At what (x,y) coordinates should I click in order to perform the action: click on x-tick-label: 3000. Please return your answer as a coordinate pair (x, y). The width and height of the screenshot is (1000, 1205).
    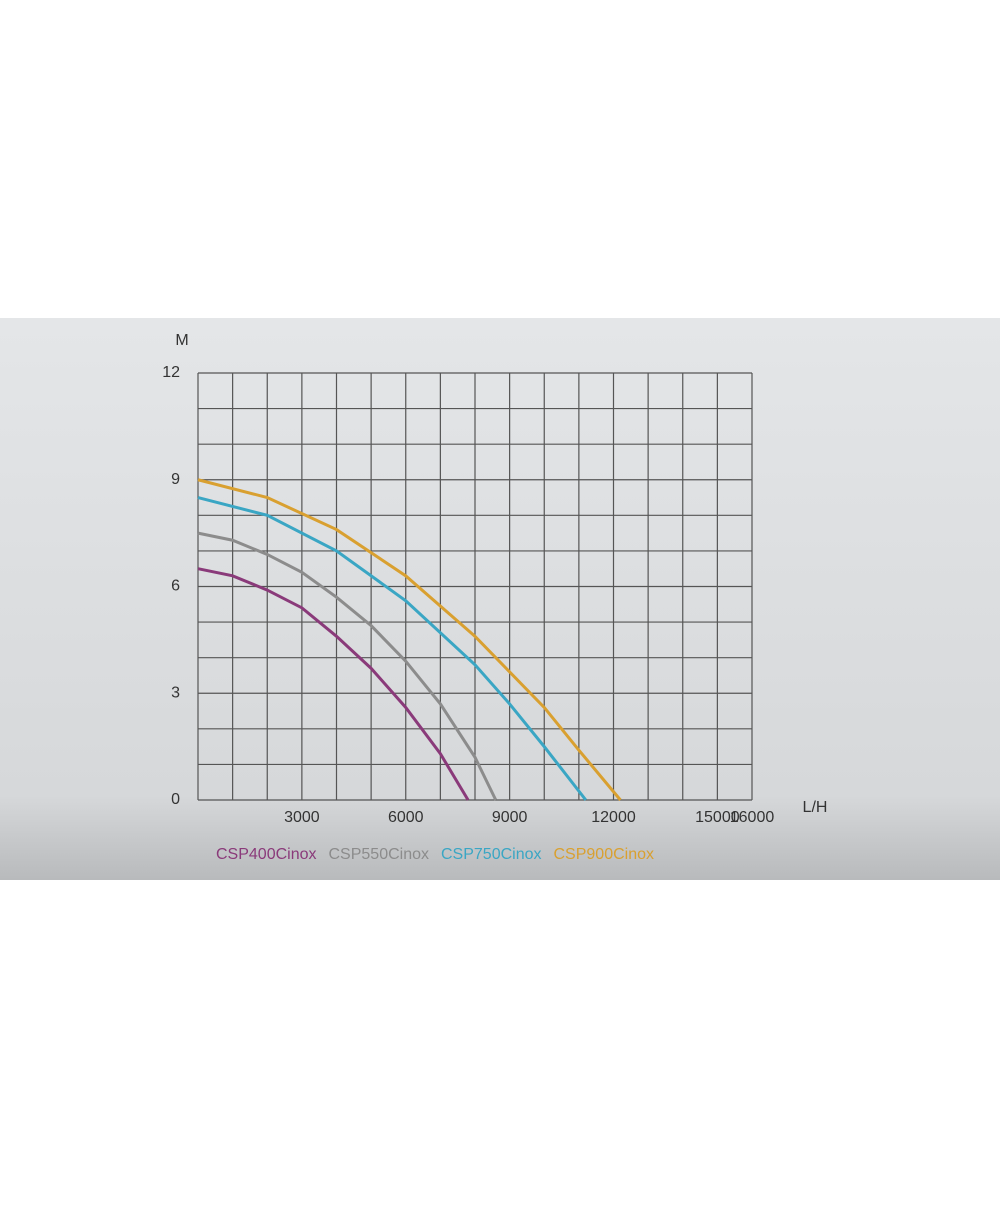
    Looking at the image, I should click on (302, 817).